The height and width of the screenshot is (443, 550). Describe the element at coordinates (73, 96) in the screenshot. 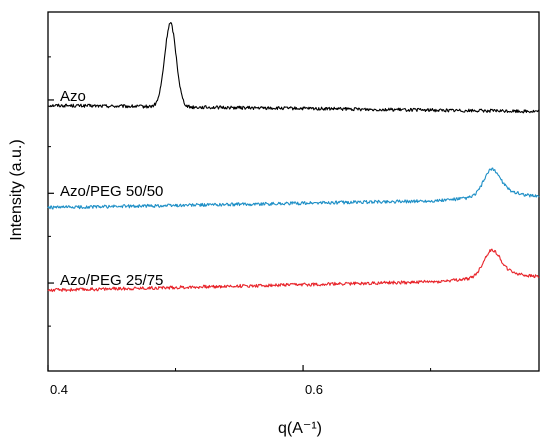

I see `series-label-azo: Azo` at that location.